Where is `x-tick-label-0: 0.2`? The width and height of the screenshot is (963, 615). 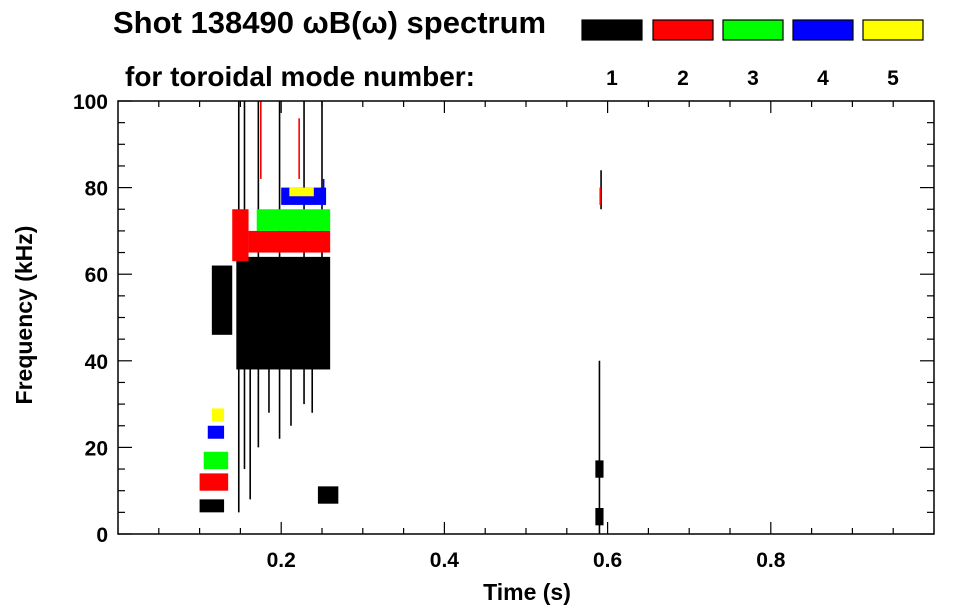
x-tick-label-0: 0.2 is located at coordinates (281, 560).